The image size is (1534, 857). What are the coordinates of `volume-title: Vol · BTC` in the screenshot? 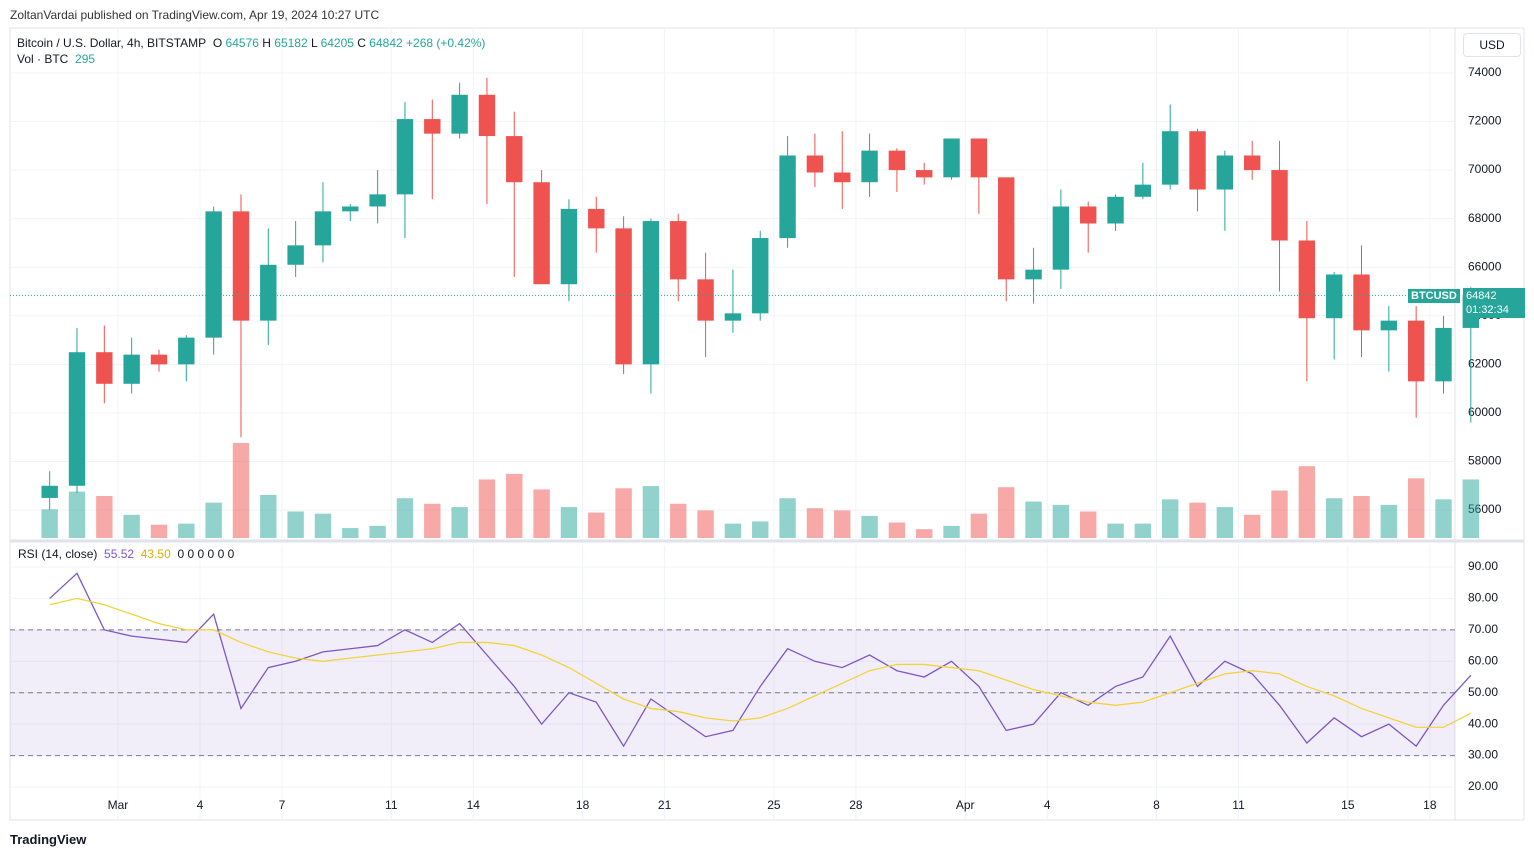 It's located at (43, 59).